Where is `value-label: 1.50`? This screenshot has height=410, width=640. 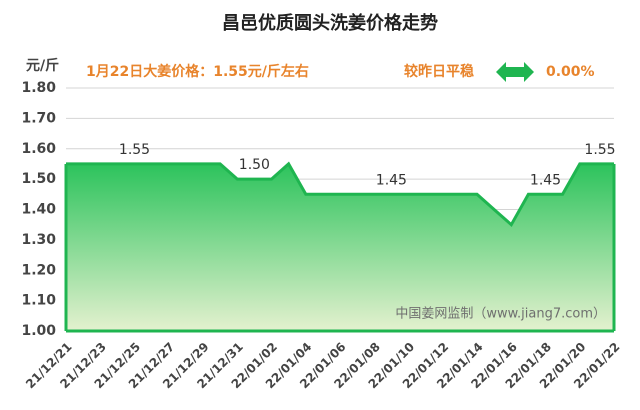
value-label: 1.50 is located at coordinates (254, 165).